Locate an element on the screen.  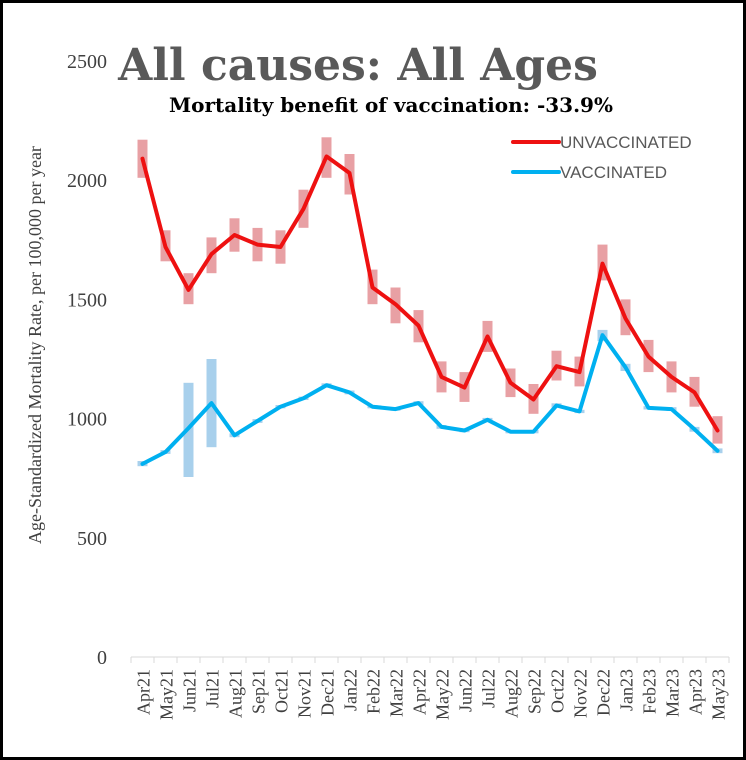
x-tick-label-Jul21: Jul21 is located at coordinates (213, 688).